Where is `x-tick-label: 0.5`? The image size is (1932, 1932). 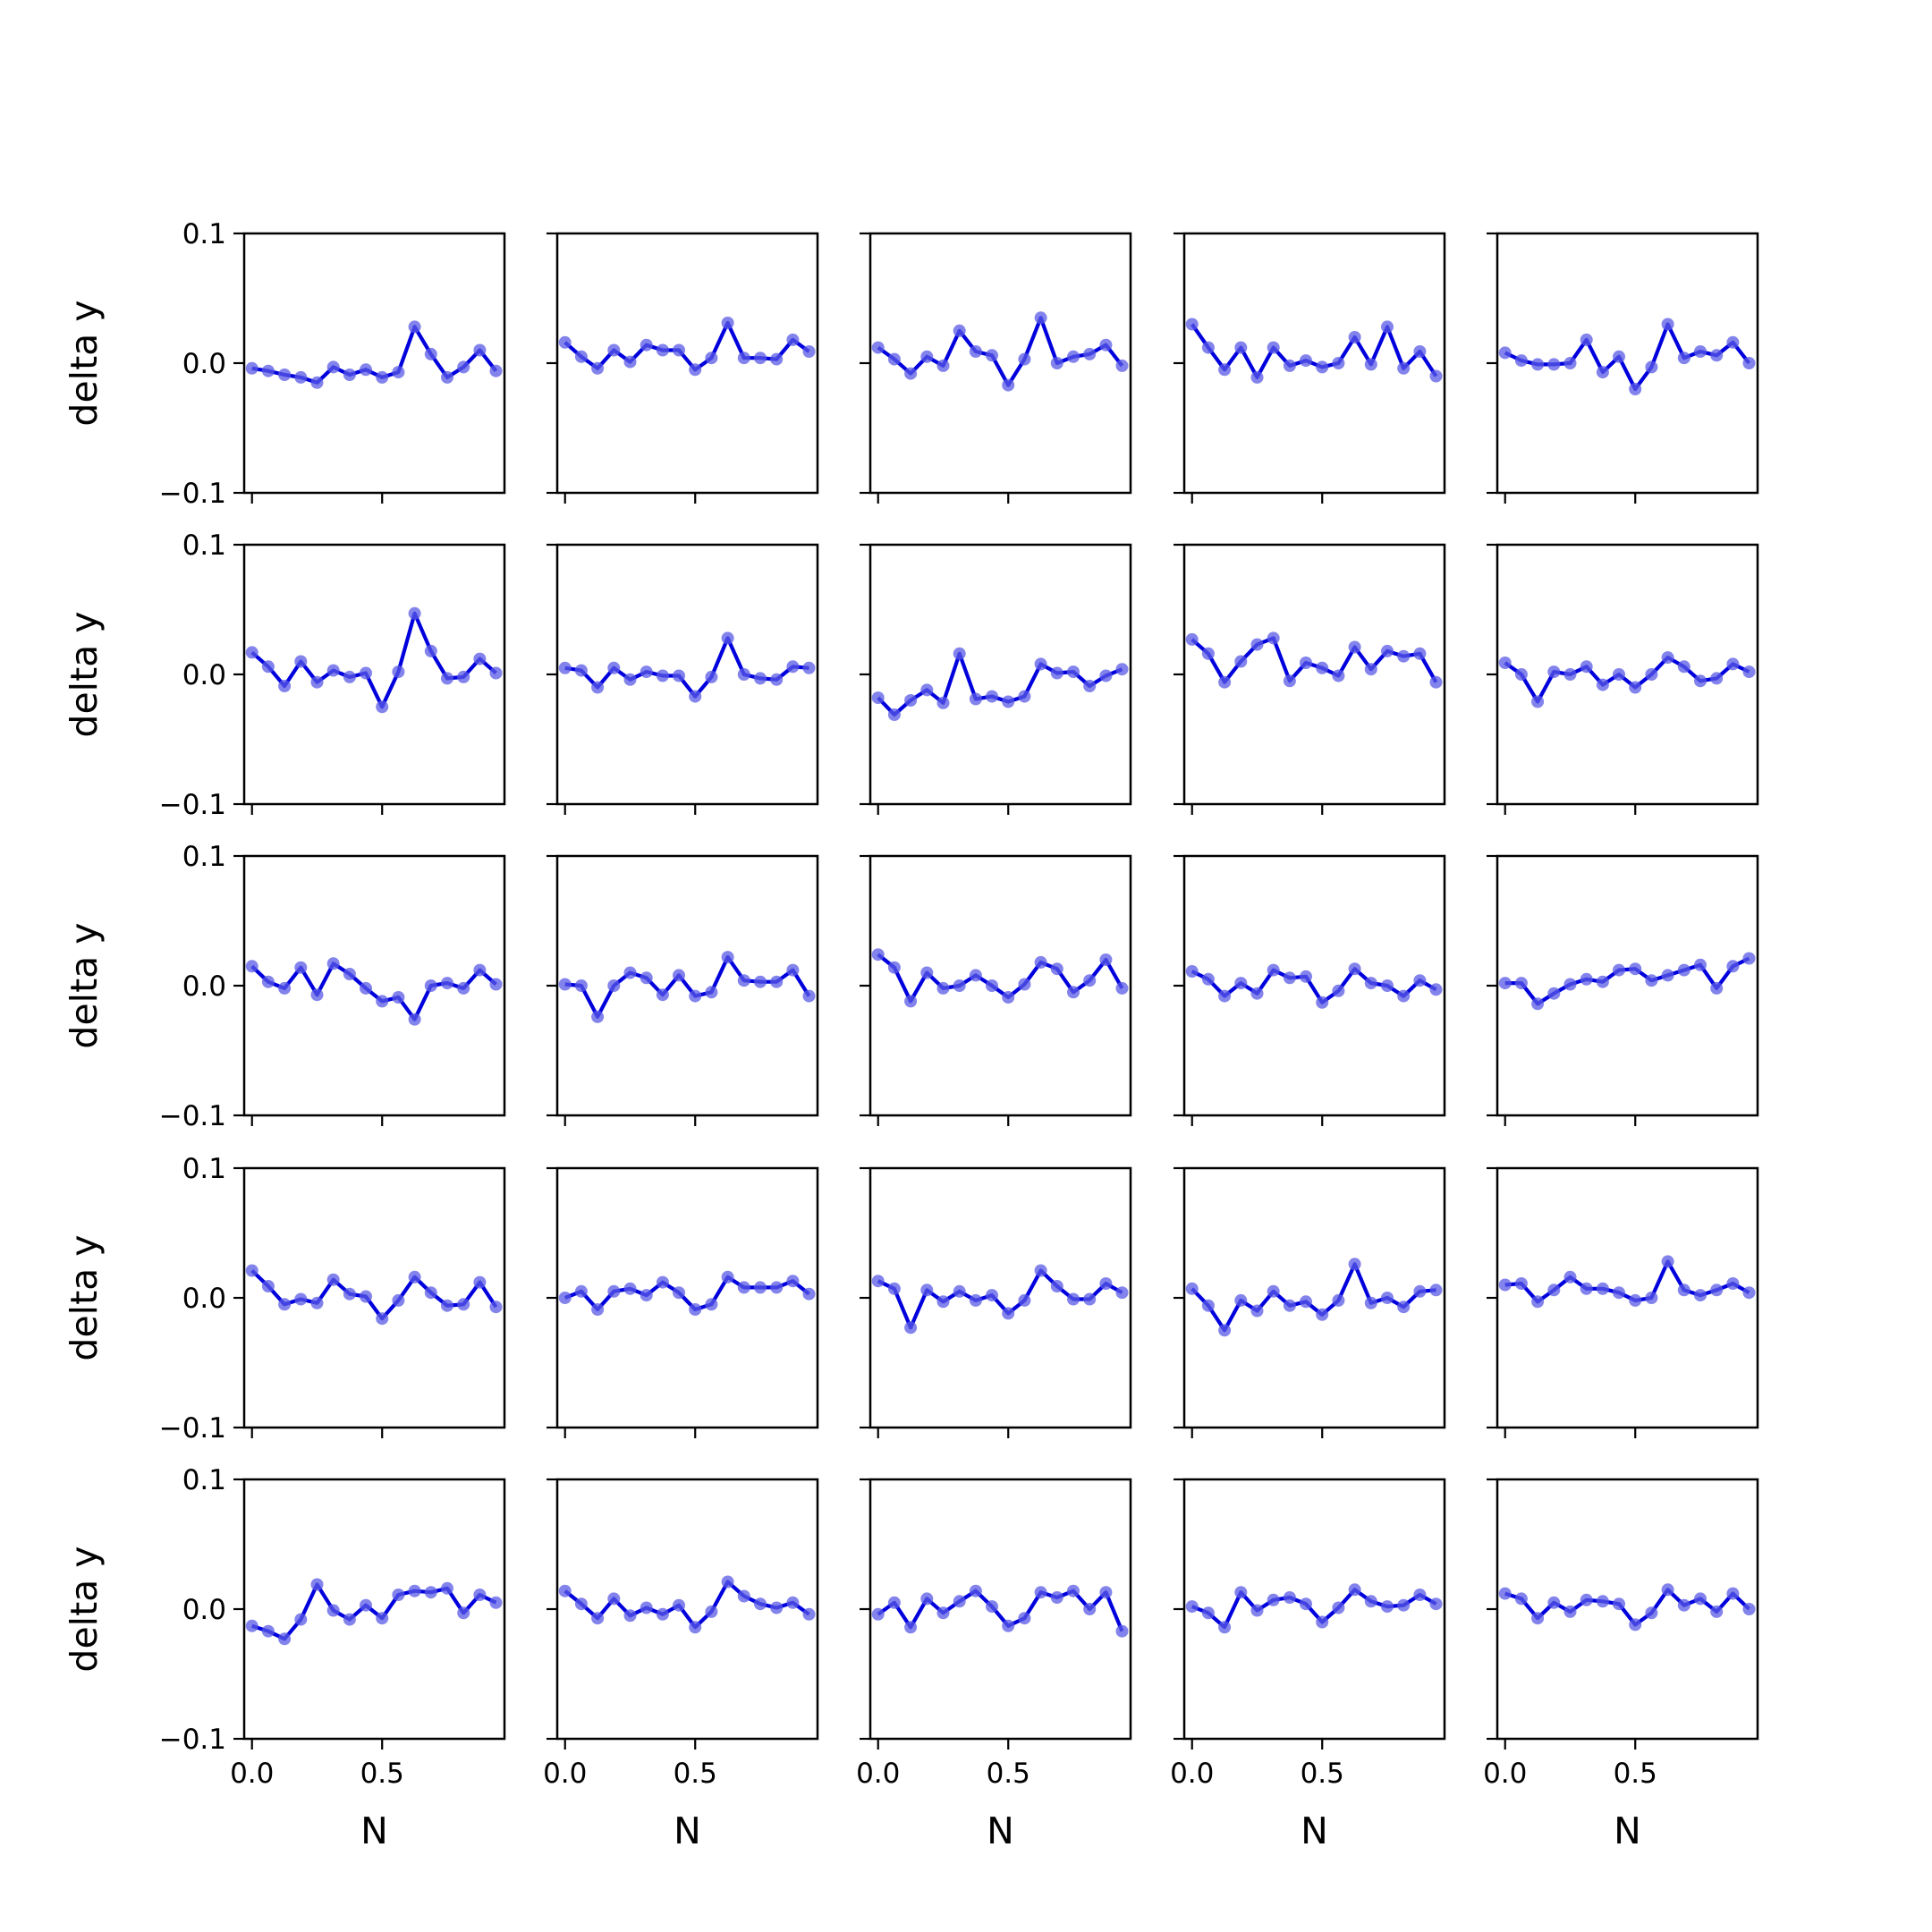 x-tick-label: 0.5 is located at coordinates (1008, 1774).